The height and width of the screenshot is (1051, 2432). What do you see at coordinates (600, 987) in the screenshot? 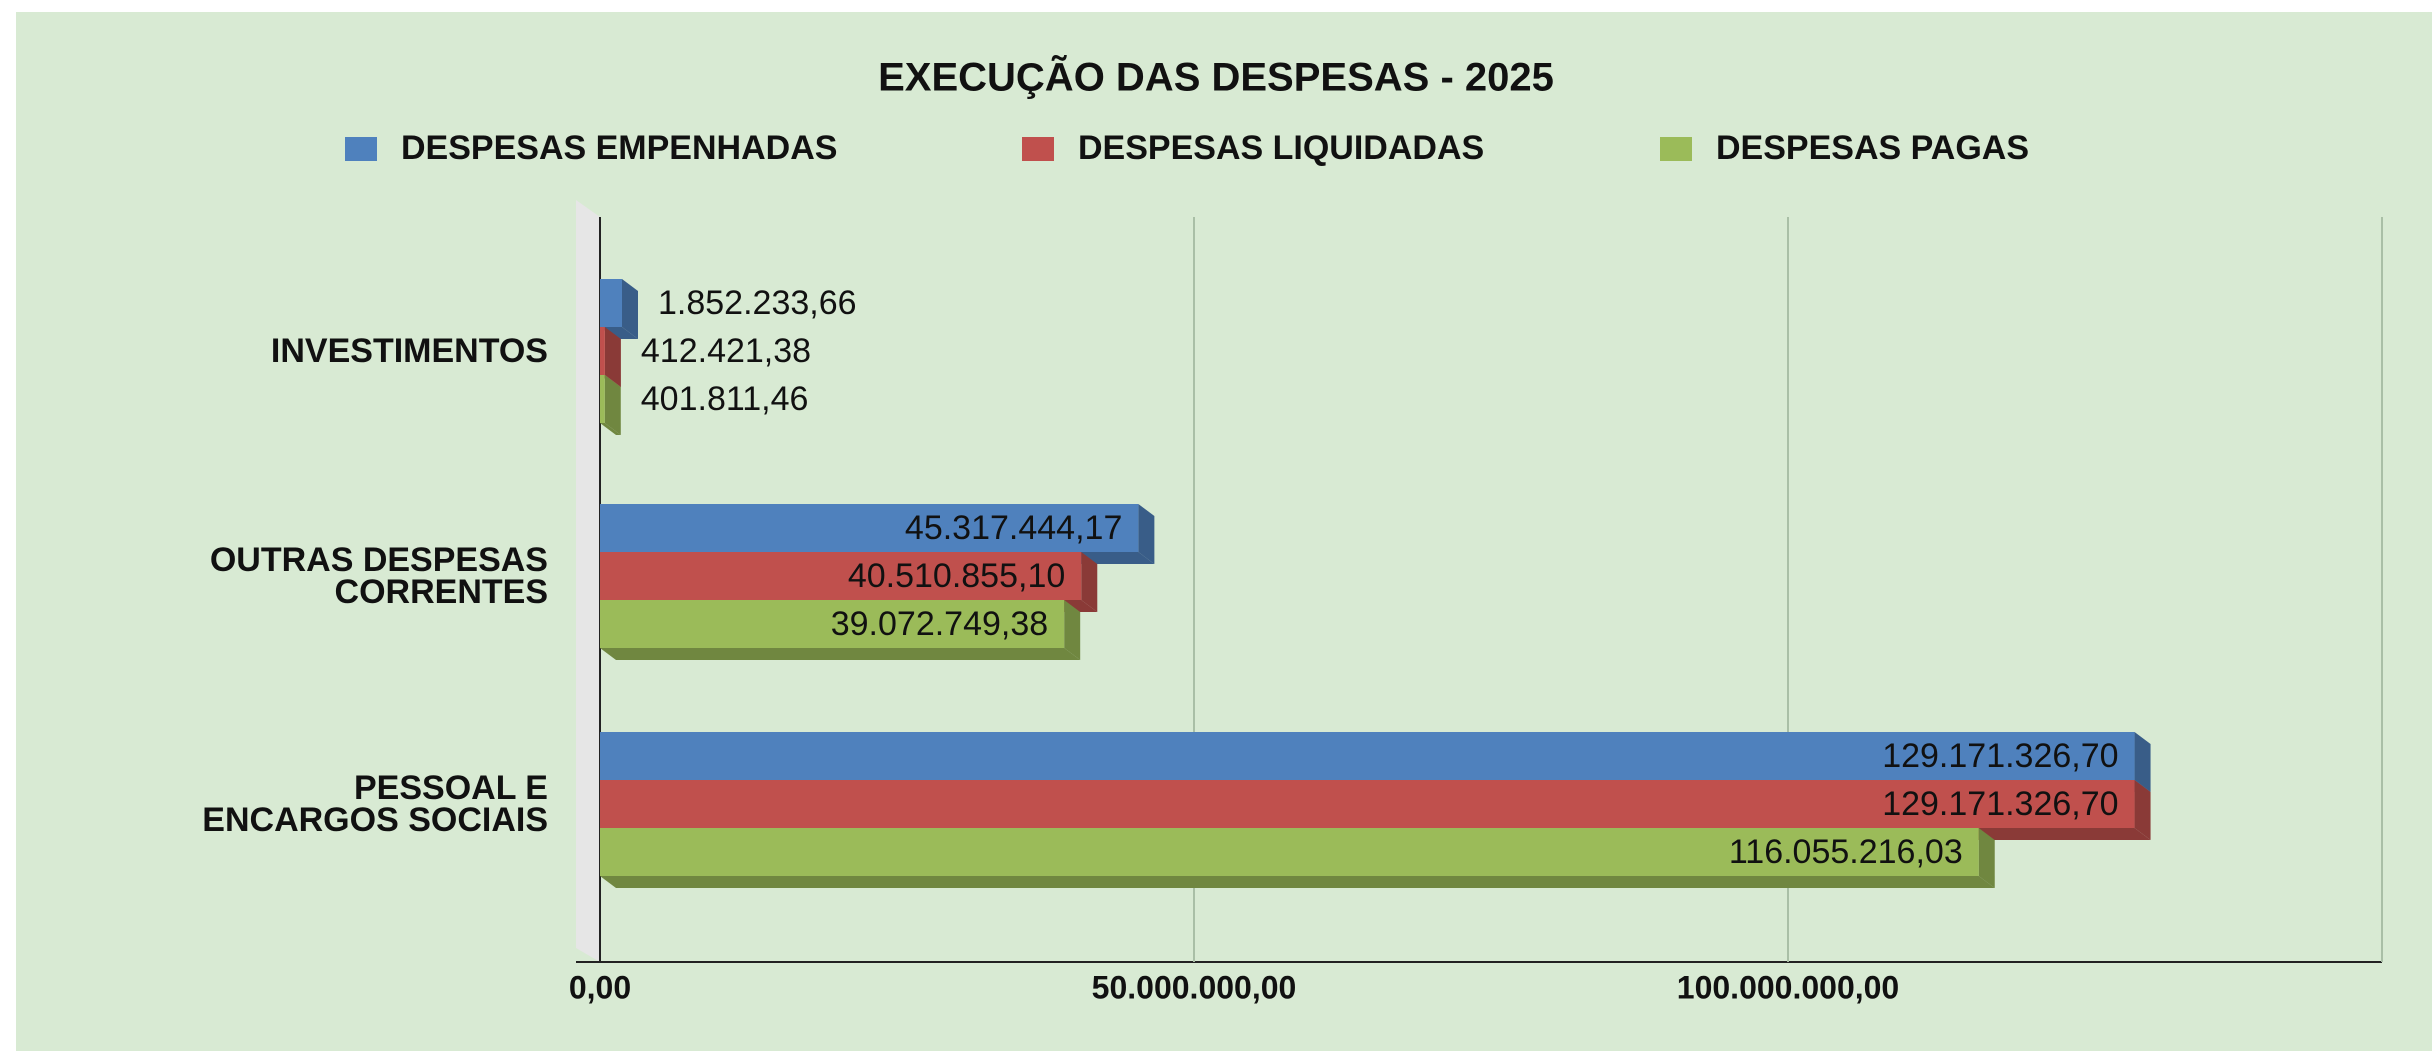
I see `x-tick-label: 0,00` at bounding box center [600, 987].